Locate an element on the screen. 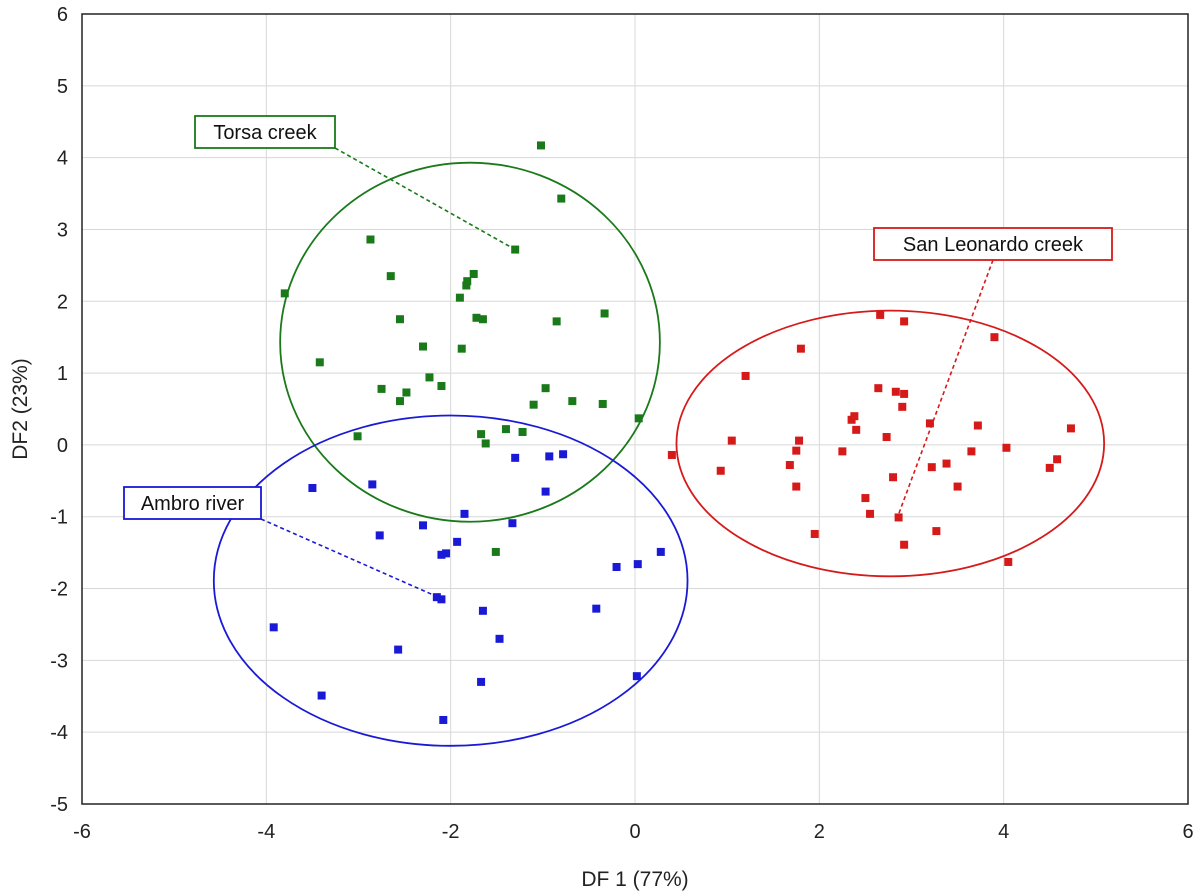 The image size is (1200, 894). y-tick-label: 6 is located at coordinates (62, 15).